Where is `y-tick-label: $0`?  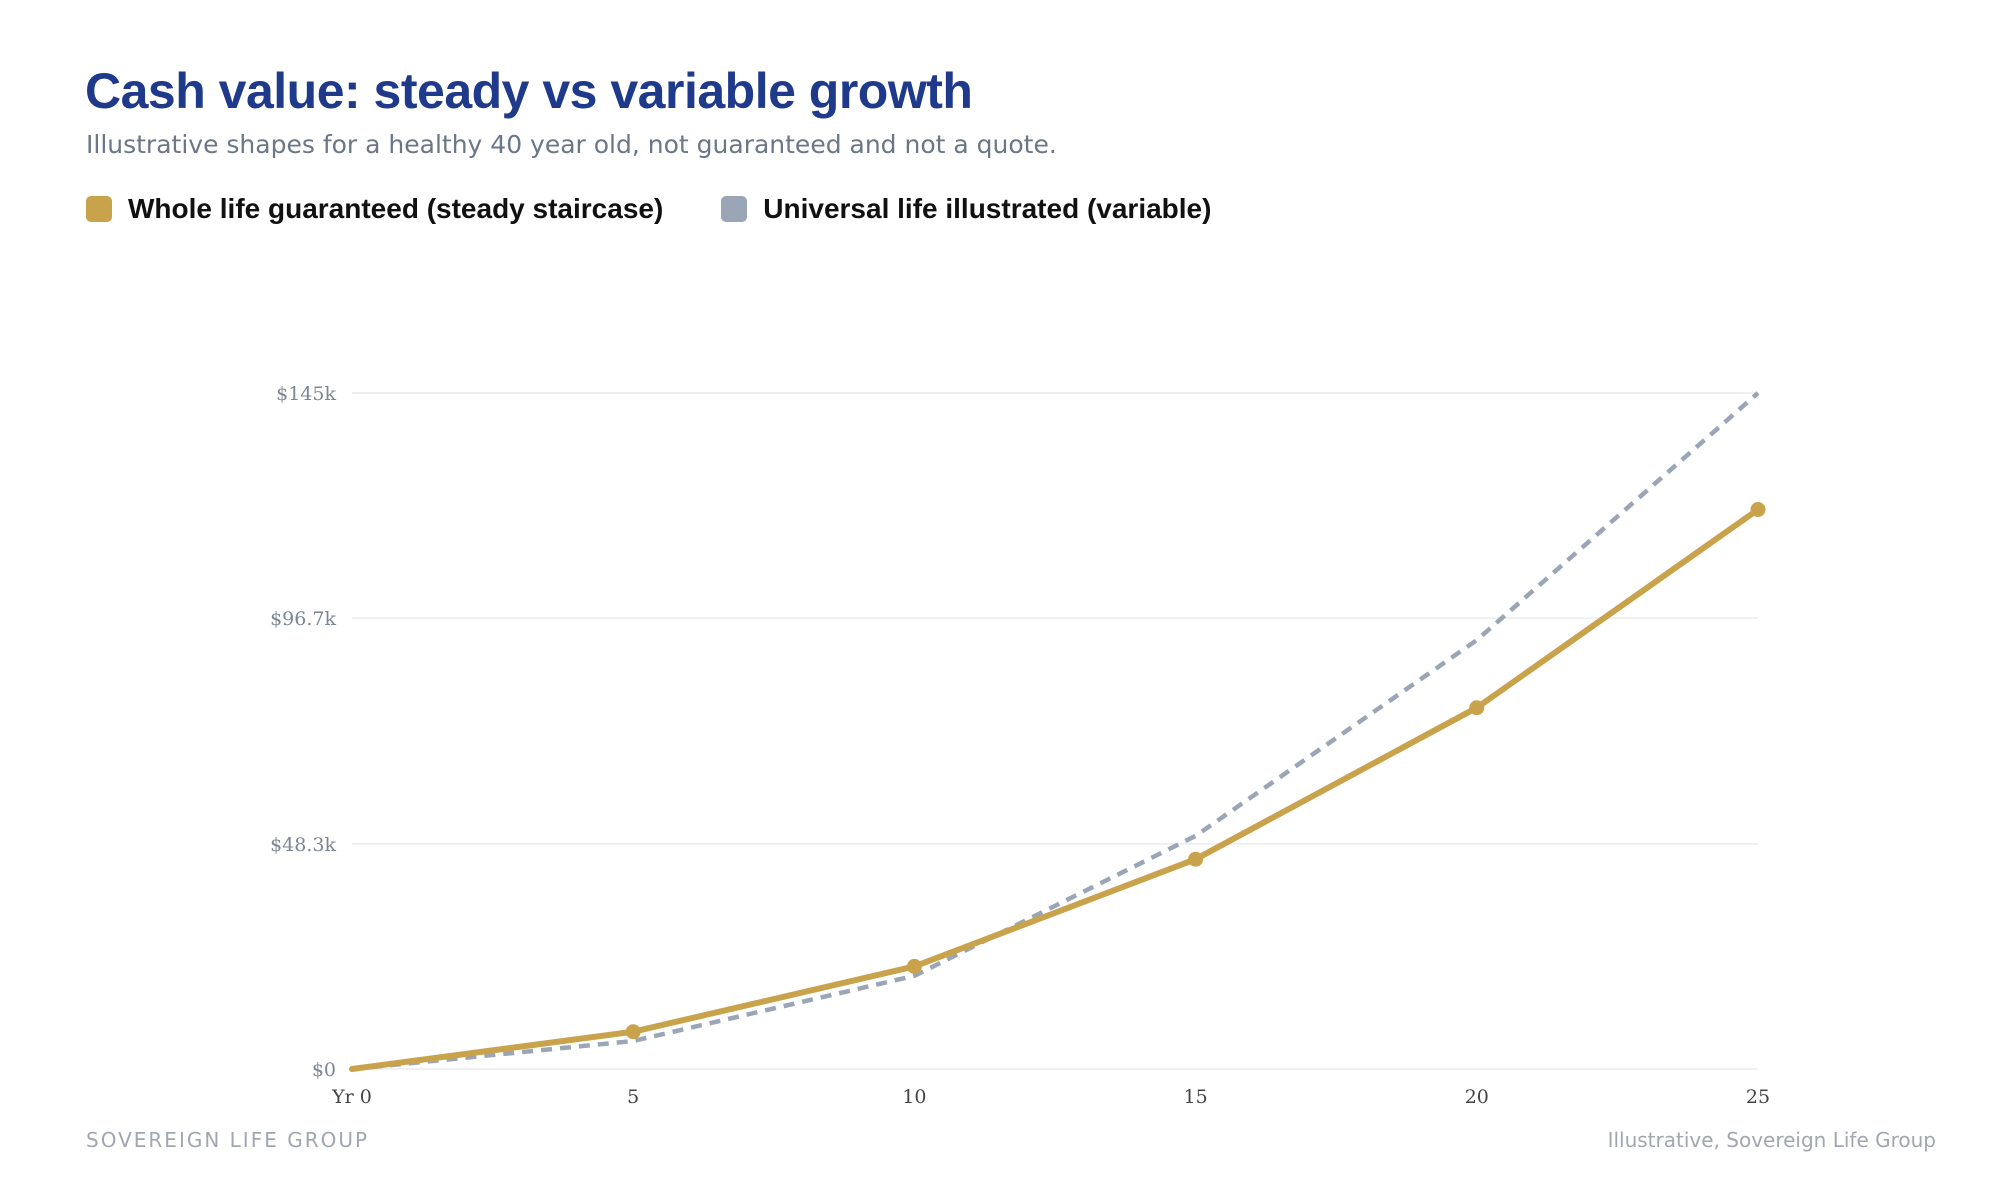
y-tick-label: $0 is located at coordinates (324, 1070).